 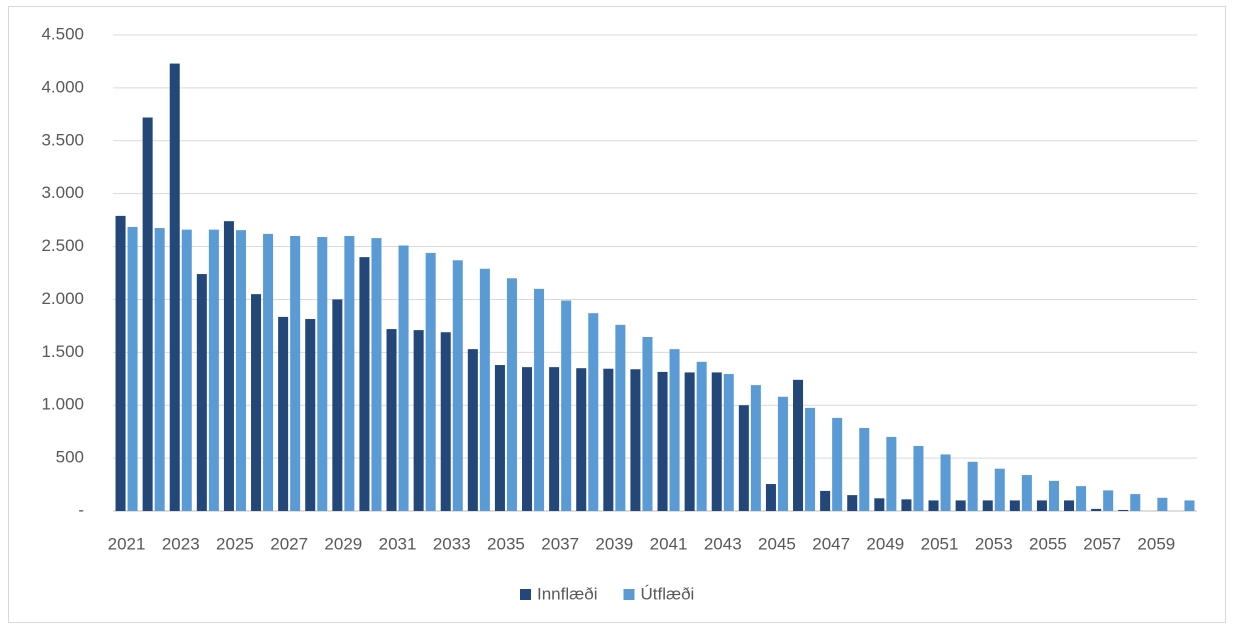 I want to click on x-tick-label: 2041, so click(x=669, y=543).